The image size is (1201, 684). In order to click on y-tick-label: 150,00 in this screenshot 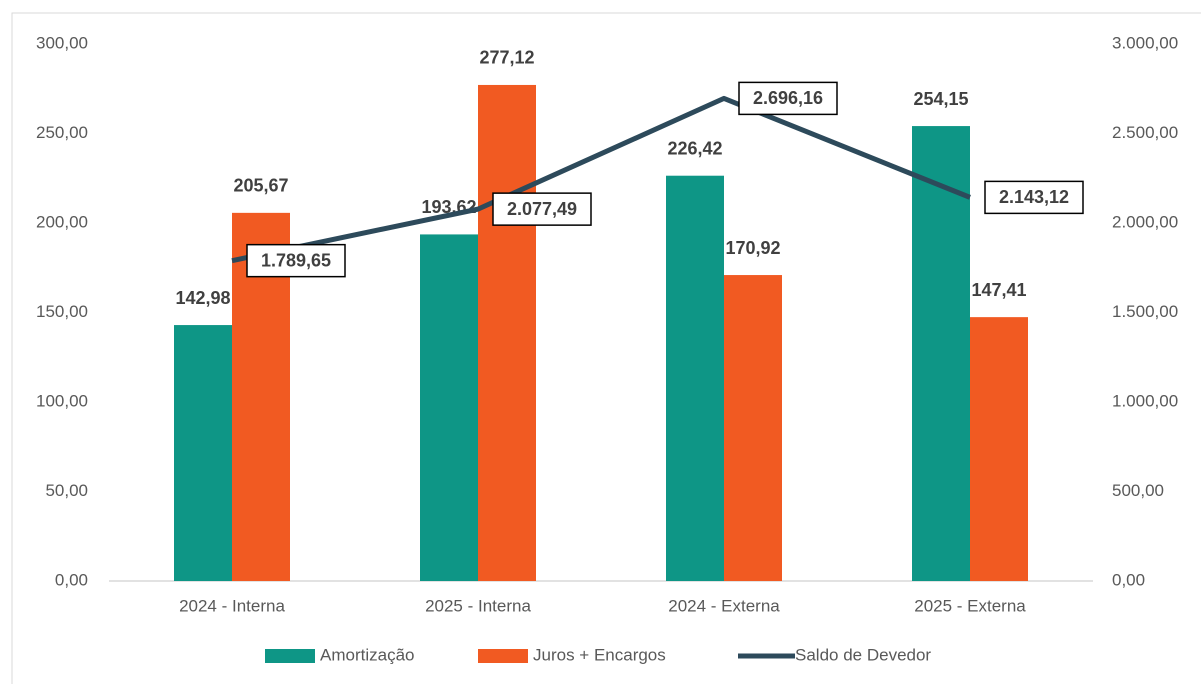, I will do `click(62, 311)`.